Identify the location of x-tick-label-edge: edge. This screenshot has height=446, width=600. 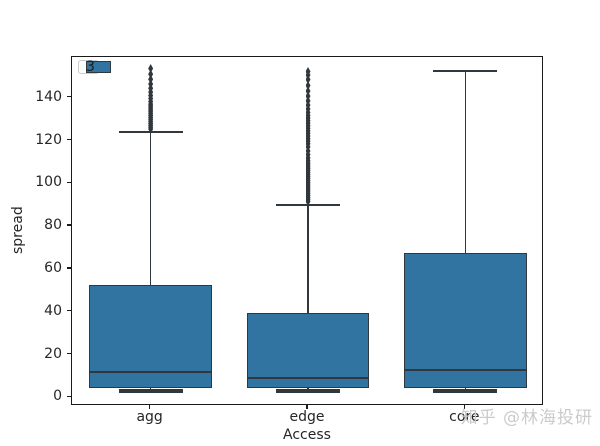
(307, 417).